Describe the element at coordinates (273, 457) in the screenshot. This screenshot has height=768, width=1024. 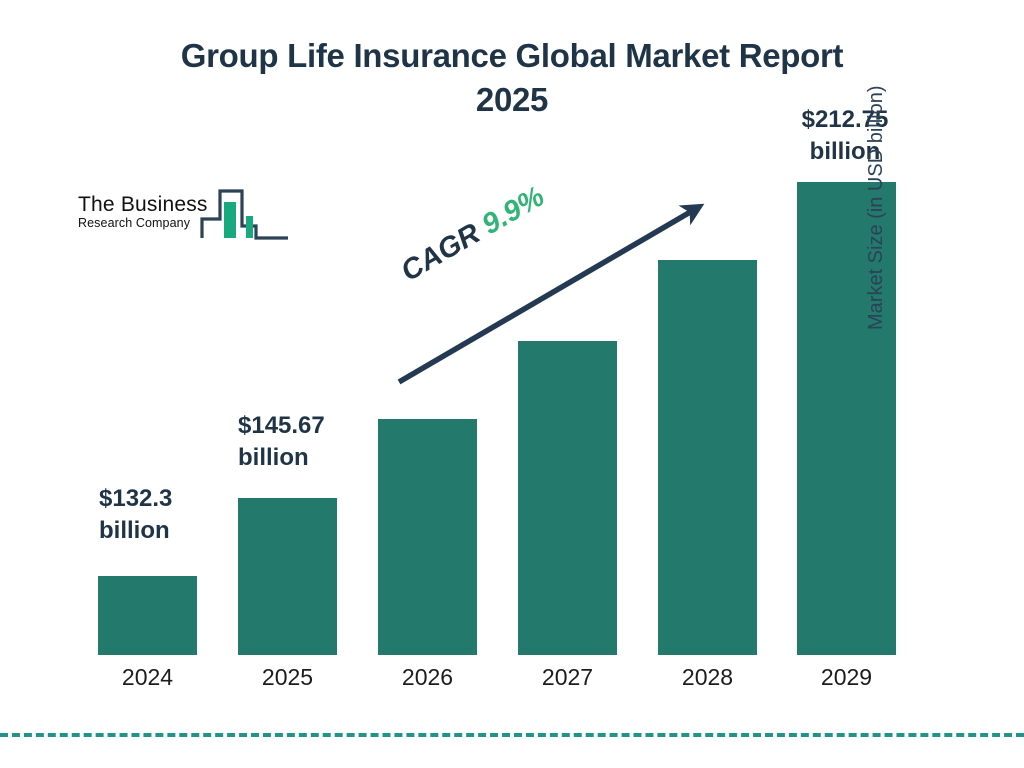
I see `value-label-2025-unit: billion` at that location.